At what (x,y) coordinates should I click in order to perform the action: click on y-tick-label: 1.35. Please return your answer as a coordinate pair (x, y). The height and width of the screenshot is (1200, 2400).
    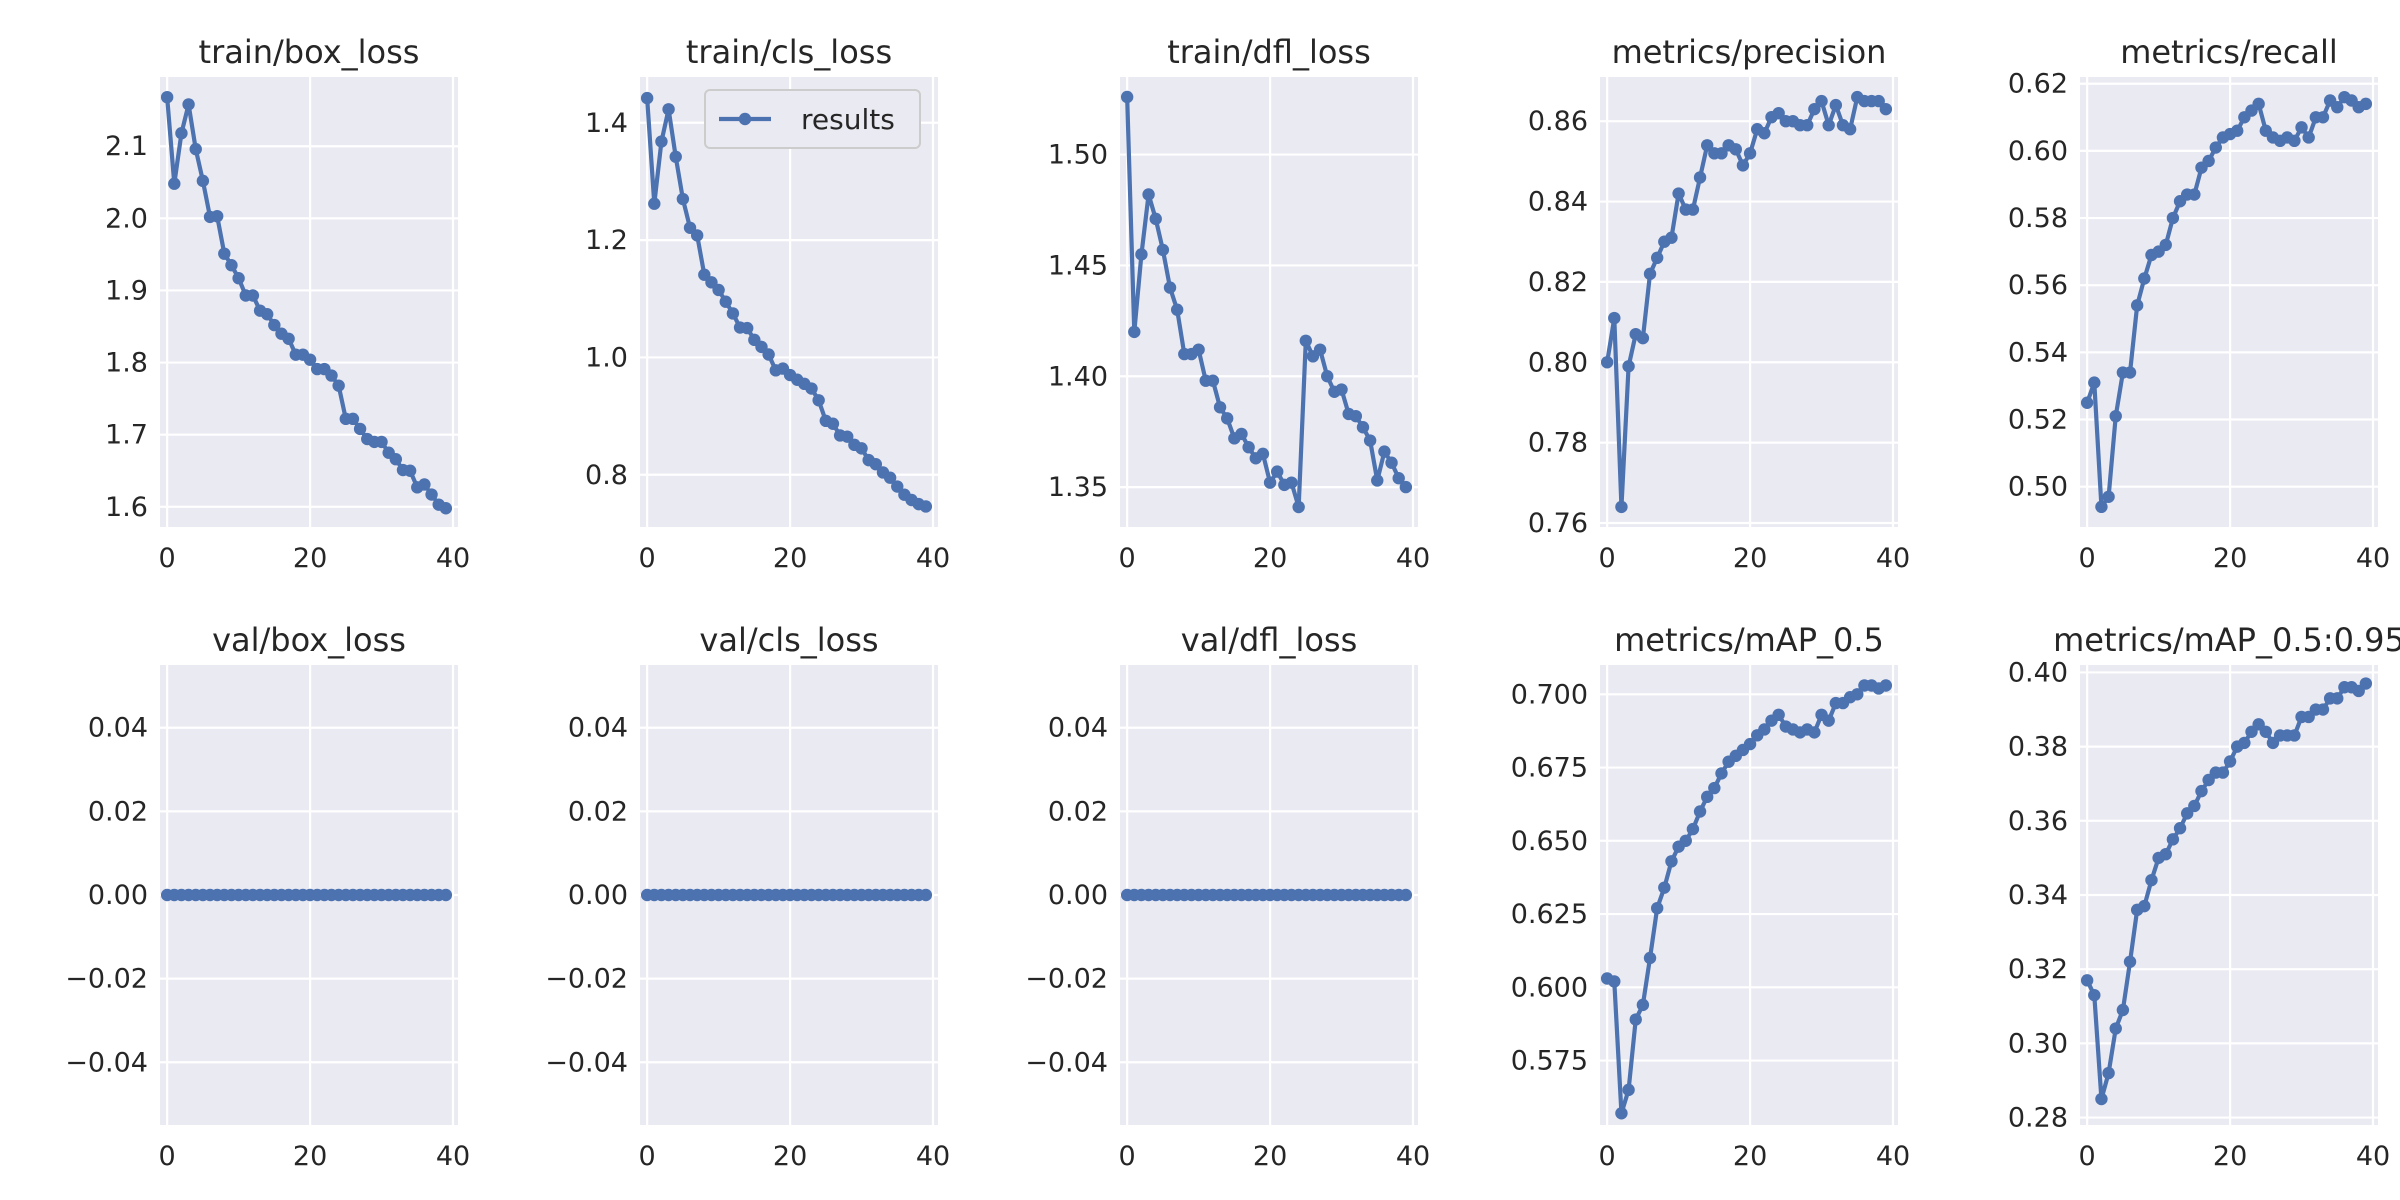
    Looking at the image, I should click on (1078, 487).